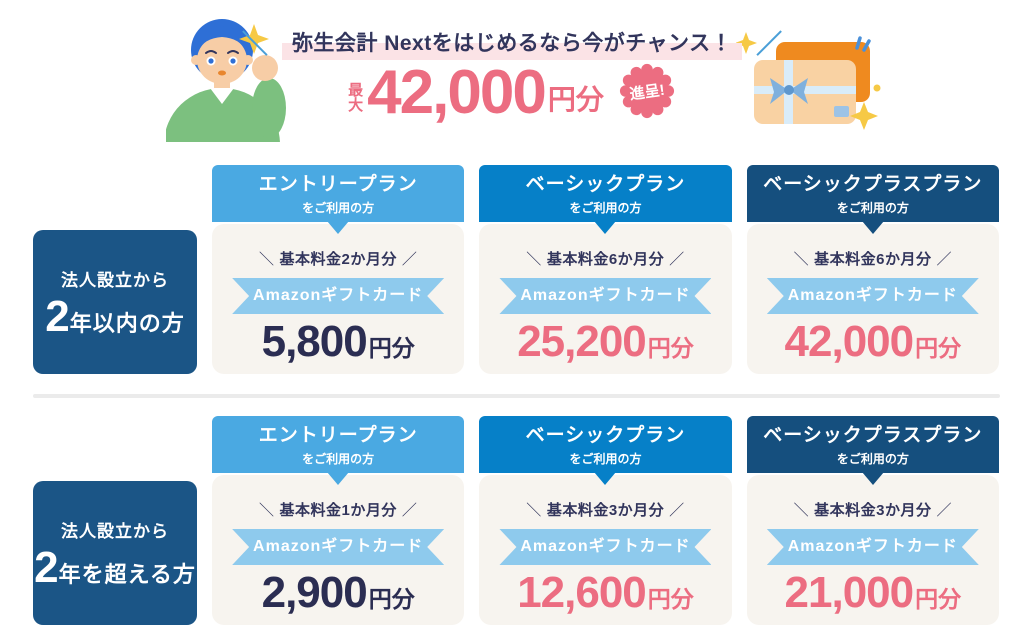 Image resolution: width=1024 pixels, height=641 pixels. I want to click on plan-card-body: ＼ 基本料金1か月分／ Amazonギフトカード 2,900 円分, so click(338, 550).